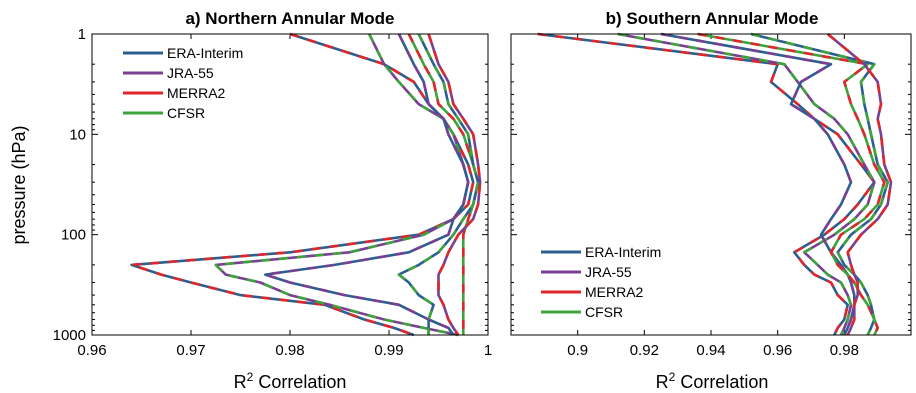  Describe the element at coordinates (77, 134) in the screenshot. I see `y-tick-label: 10` at that location.